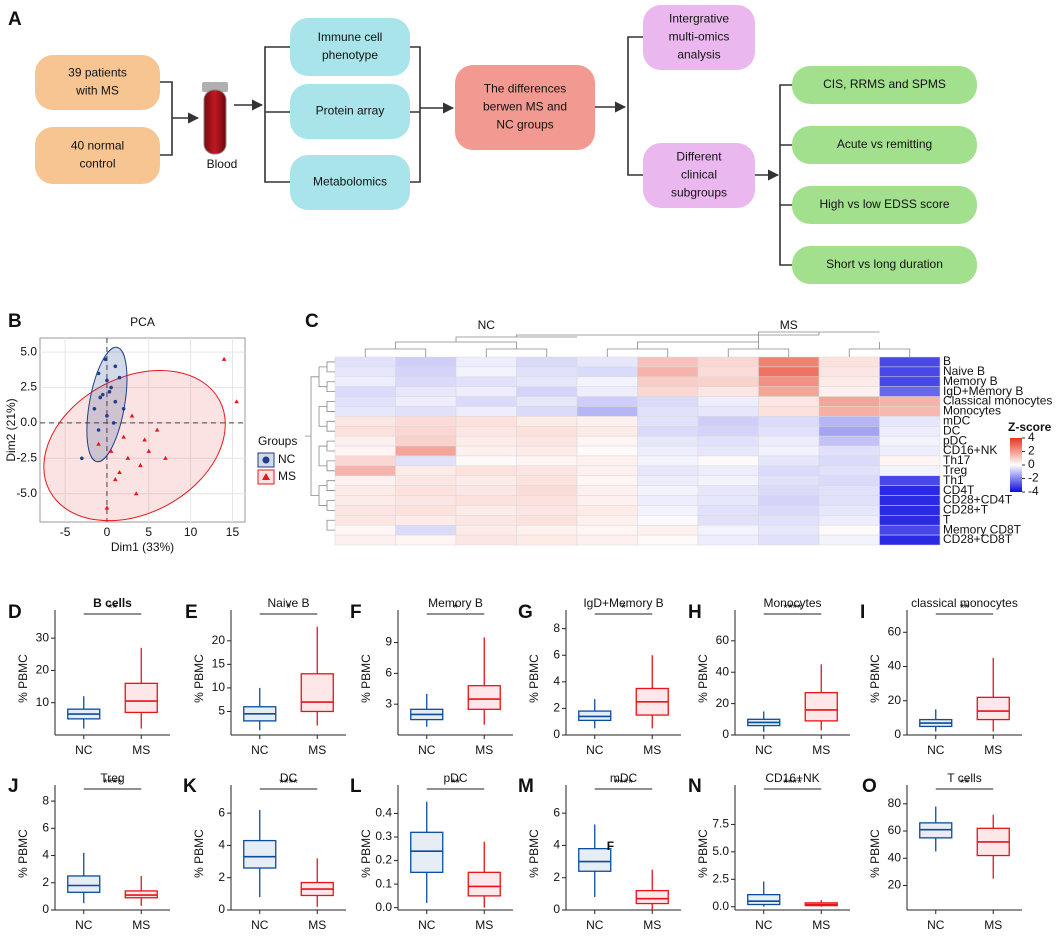 The image size is (1059, 941). I want to click on significance-label: *, so click(623, 608).